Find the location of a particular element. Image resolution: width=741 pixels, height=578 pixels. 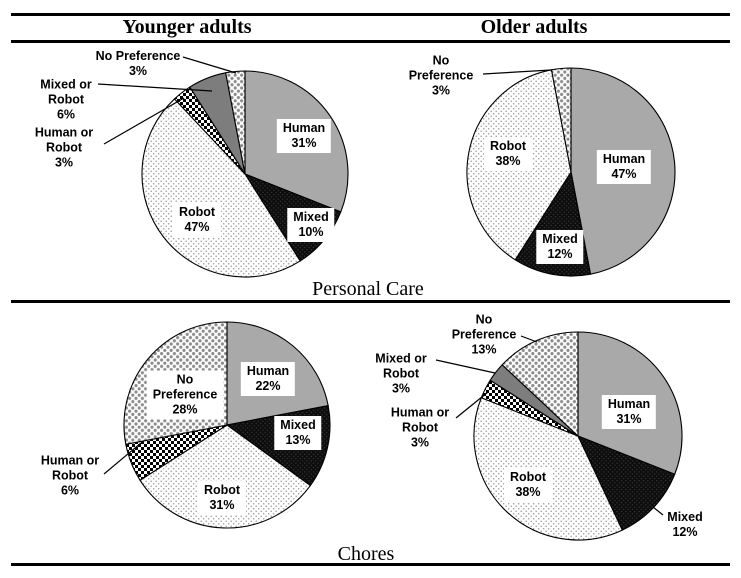

pie-slice-human is located at coordinates (623, 171).